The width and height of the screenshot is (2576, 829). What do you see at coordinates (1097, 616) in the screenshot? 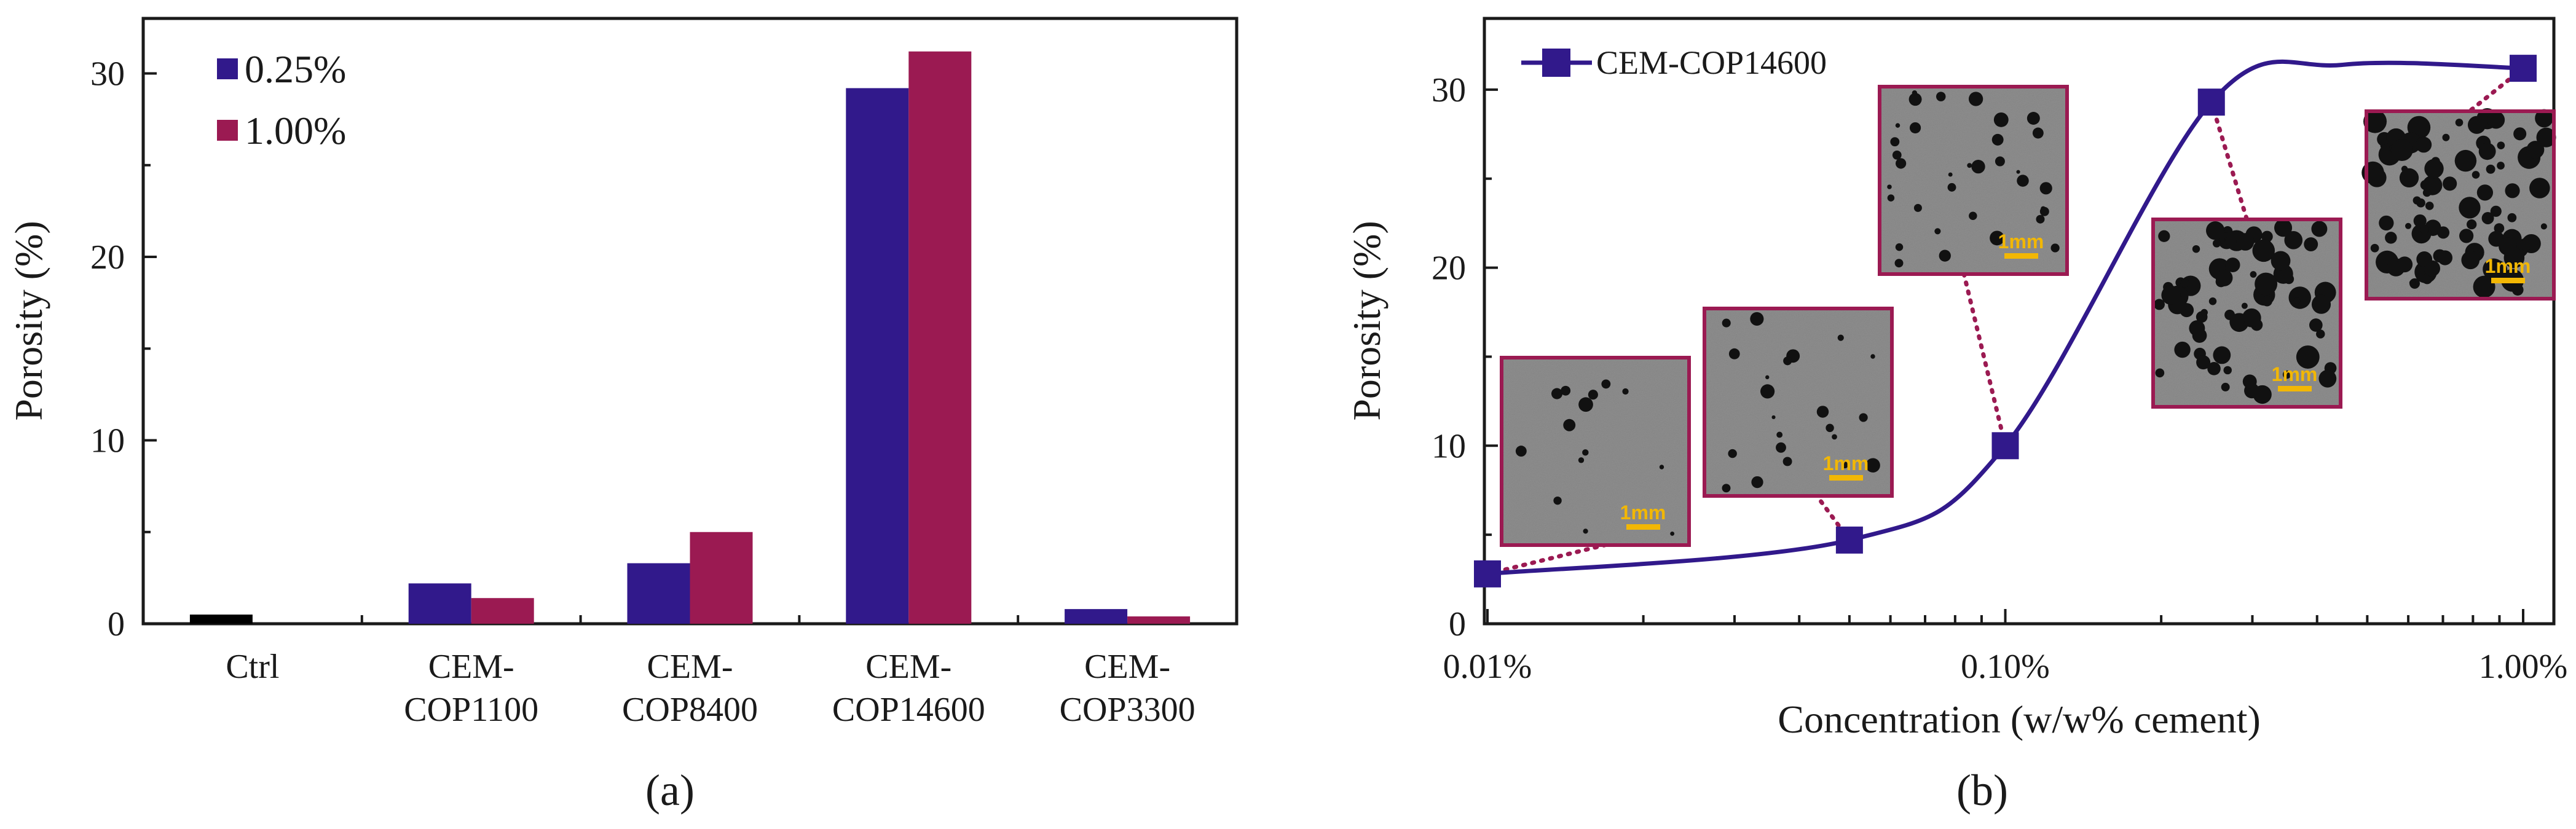
I see `bar` at bounding box center [1097, 616].